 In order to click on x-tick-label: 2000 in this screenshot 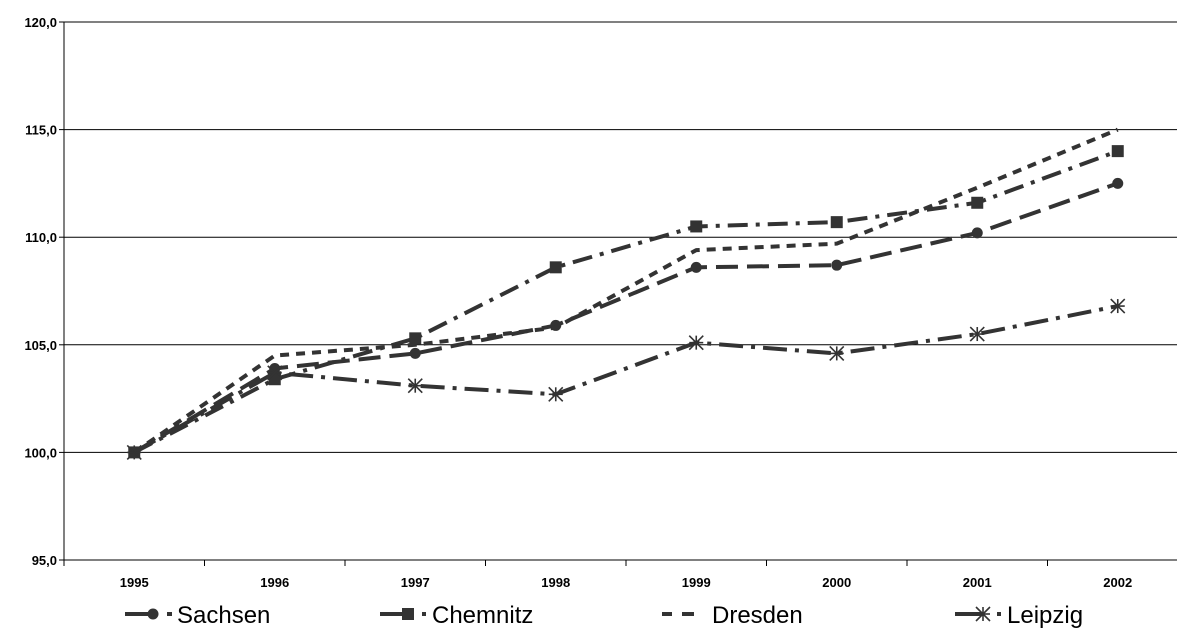, I will do `click(836, 582)`.